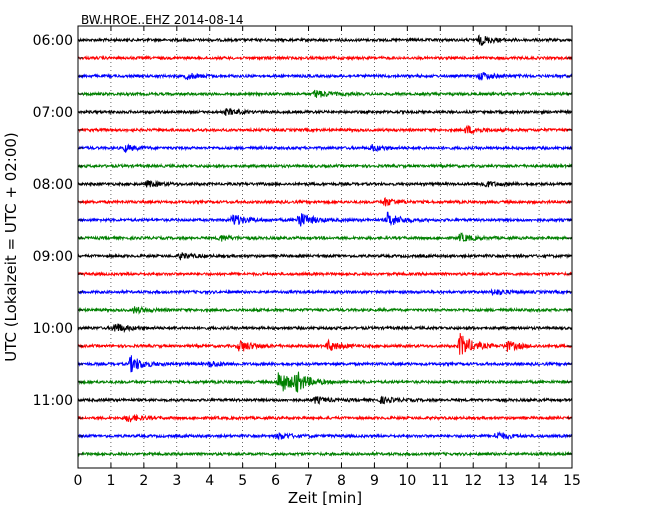  Describe the element at coordinates (110, 481) in the screenshot. I see `x-tick-label: 1` at that location.